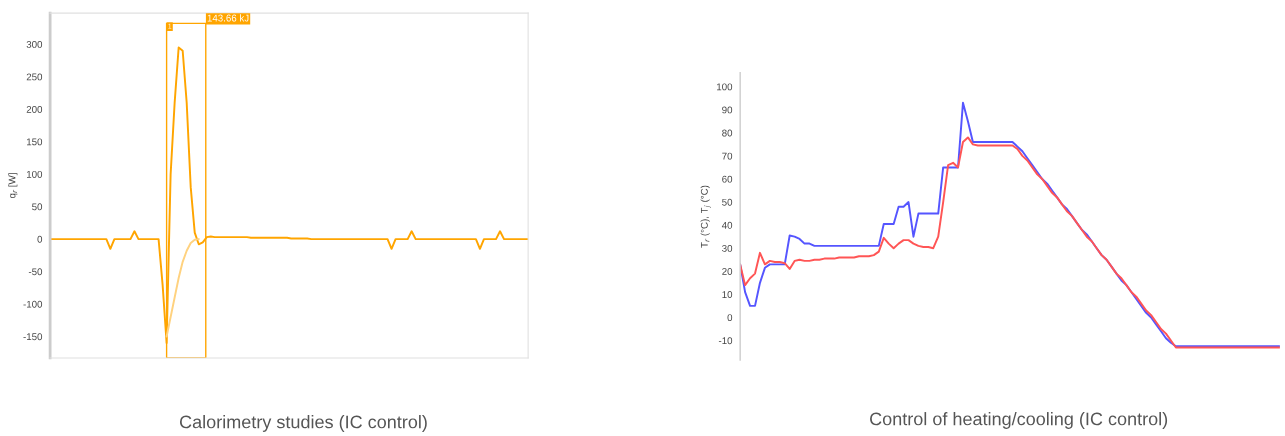 This screenshot has width=1285, height=436. I want to click on annotation: 143.66 kJ, so click(228, 18).